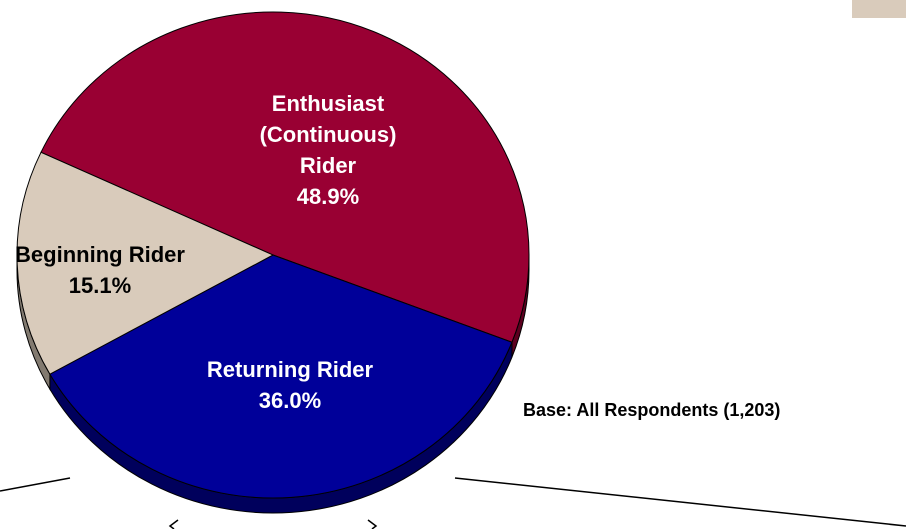 This screenshot has height=529, width=906. I want to click on slice-label: Enthusiast (Continuous) Rider 48.9%, so click(328, 150).